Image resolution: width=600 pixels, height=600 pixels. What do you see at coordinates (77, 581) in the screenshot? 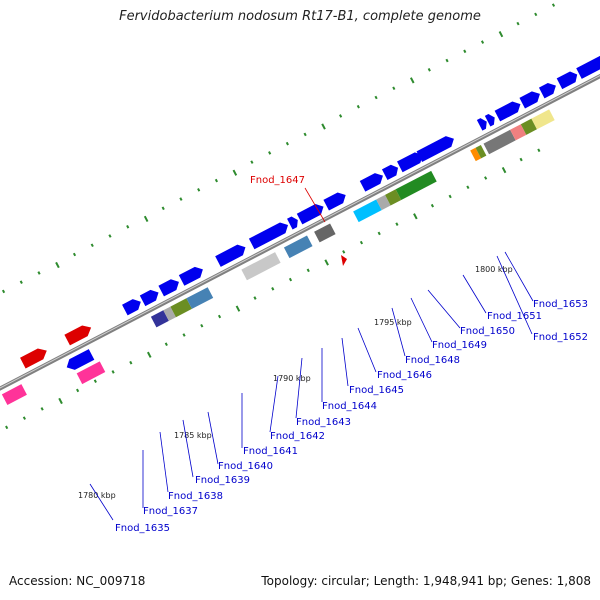
I see `accession-text: Accession: NC_009718` at bounding box center [77, 581].